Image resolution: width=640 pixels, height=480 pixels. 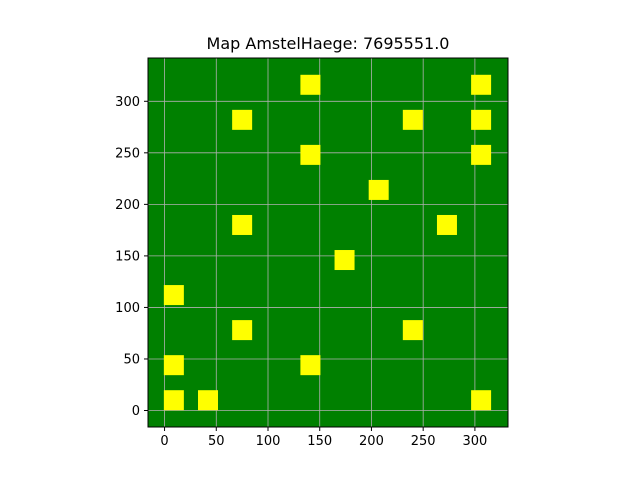 What do you see at coordinates (371, 441) in the screenshot?
I see `x-tick-label: 200` at bounding box center [371, 441].